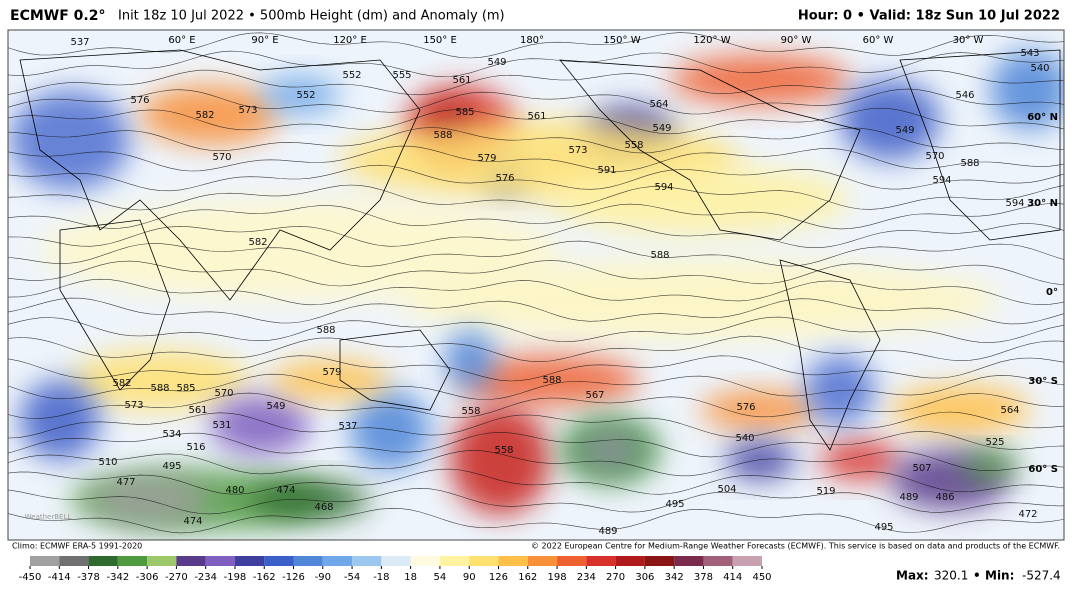  Describe the element at coordinates (532, 40) in the screenshot. I see `longitude-label: 180°` at that location.